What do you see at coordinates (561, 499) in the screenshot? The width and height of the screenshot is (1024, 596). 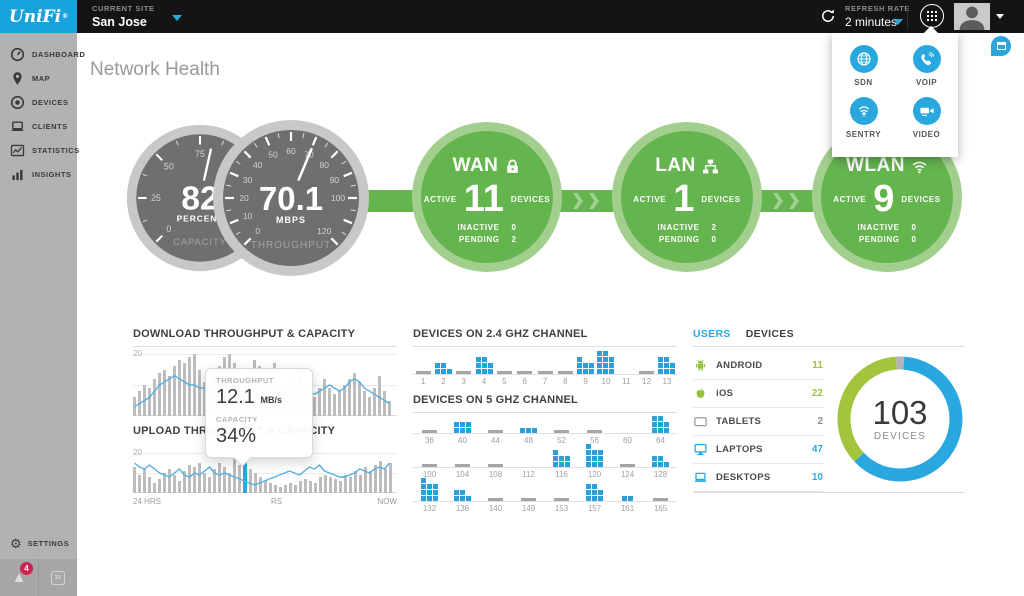 I see `channel-153-marker` at bounding box center [561, 499].